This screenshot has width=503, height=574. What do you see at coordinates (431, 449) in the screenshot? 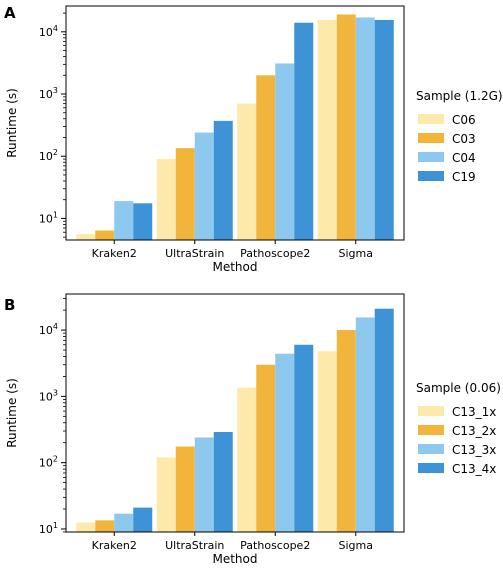
I see `legend-swatch-c13-3x` at bounding box center [431, 449].